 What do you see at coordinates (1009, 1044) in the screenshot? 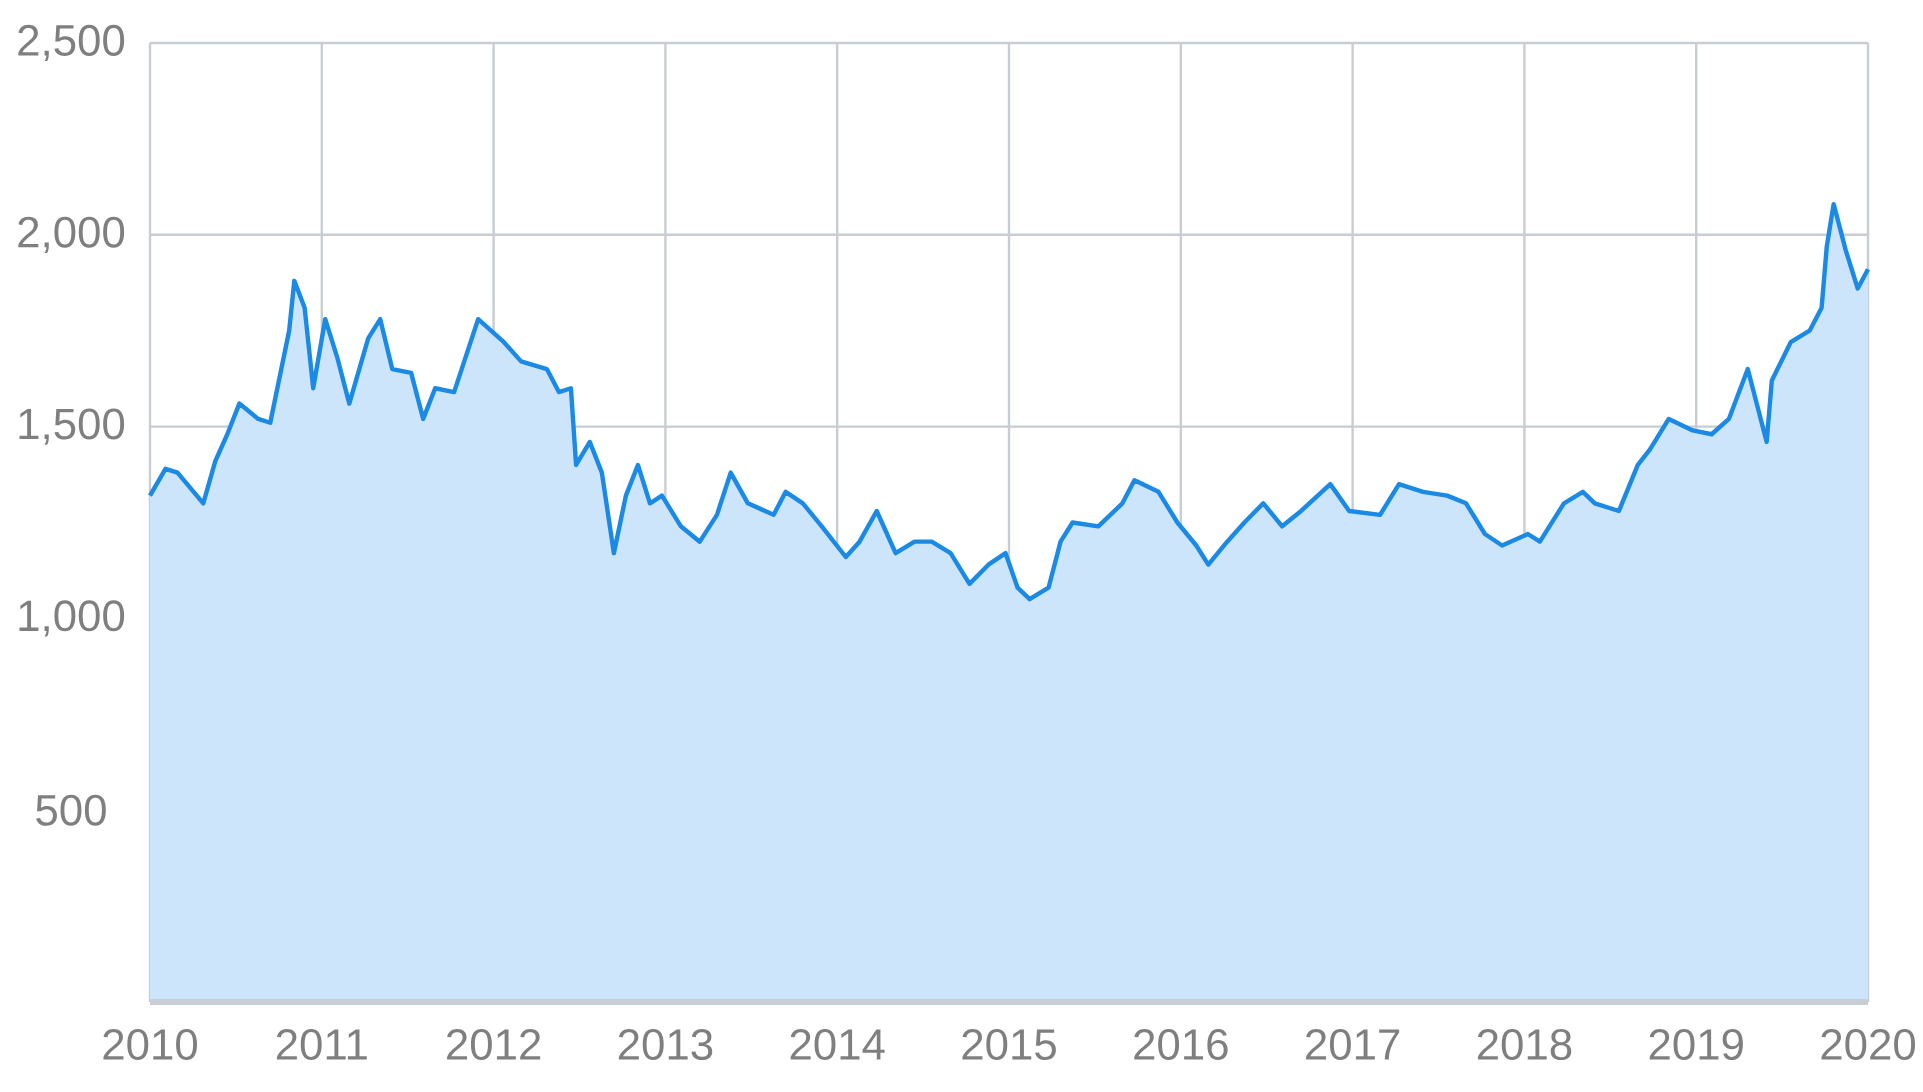
I see `x-tick-label: 2015` at bounding box center [1009, 1044].